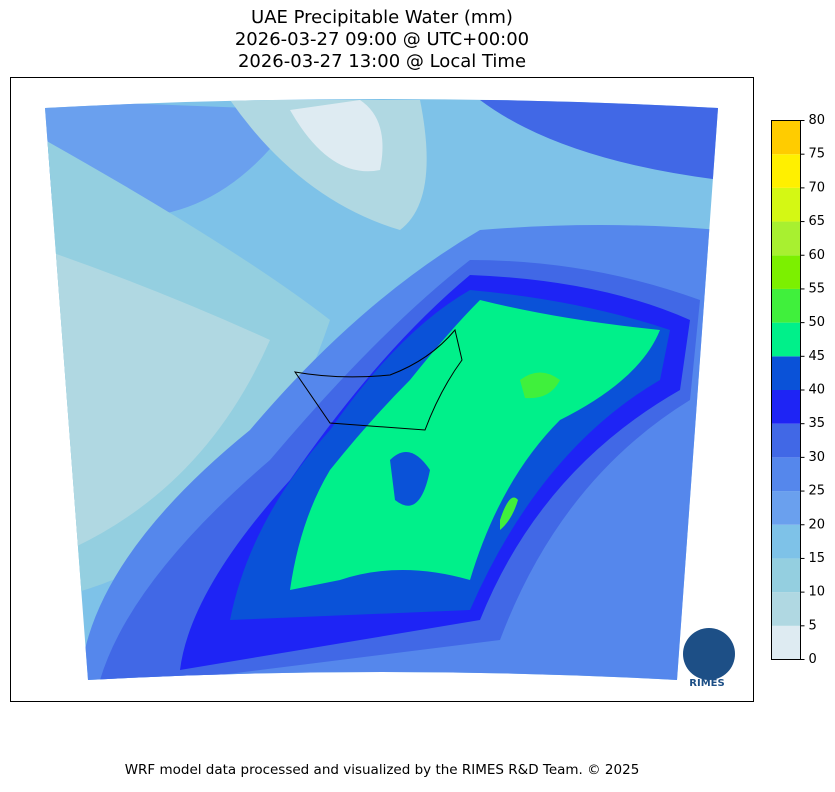 Image resolution: width=835 pixels, height=792 pixels. Describe the element at coordinates (817, 592) in the screenshot. I see `colorbar-tick-label: 10` at that location.